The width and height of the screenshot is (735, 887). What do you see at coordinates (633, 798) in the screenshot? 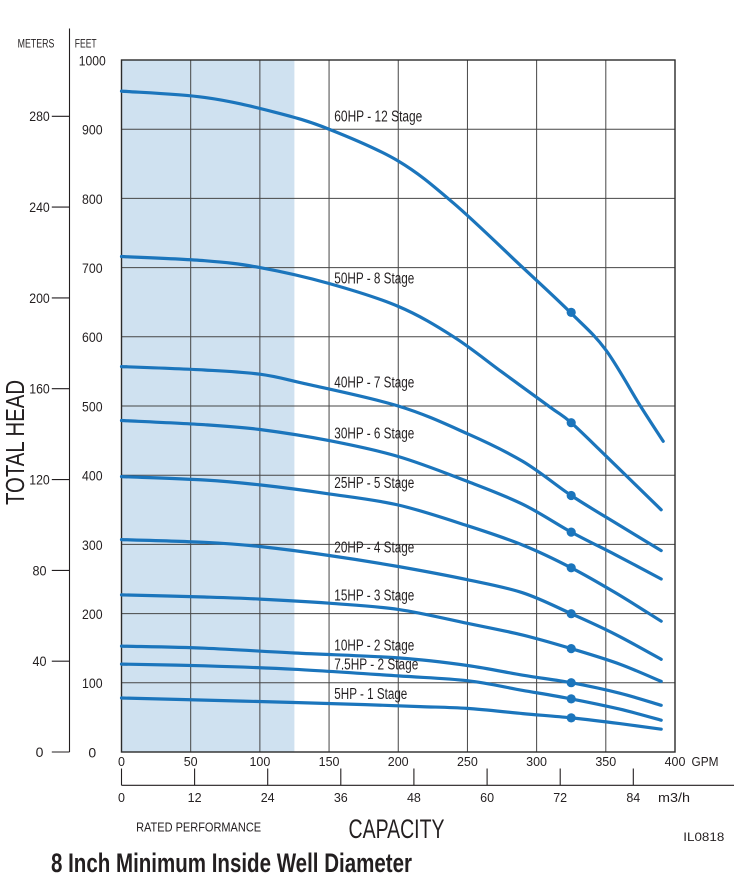
I see `svg-text: 84` at bounding box center [633, 798].